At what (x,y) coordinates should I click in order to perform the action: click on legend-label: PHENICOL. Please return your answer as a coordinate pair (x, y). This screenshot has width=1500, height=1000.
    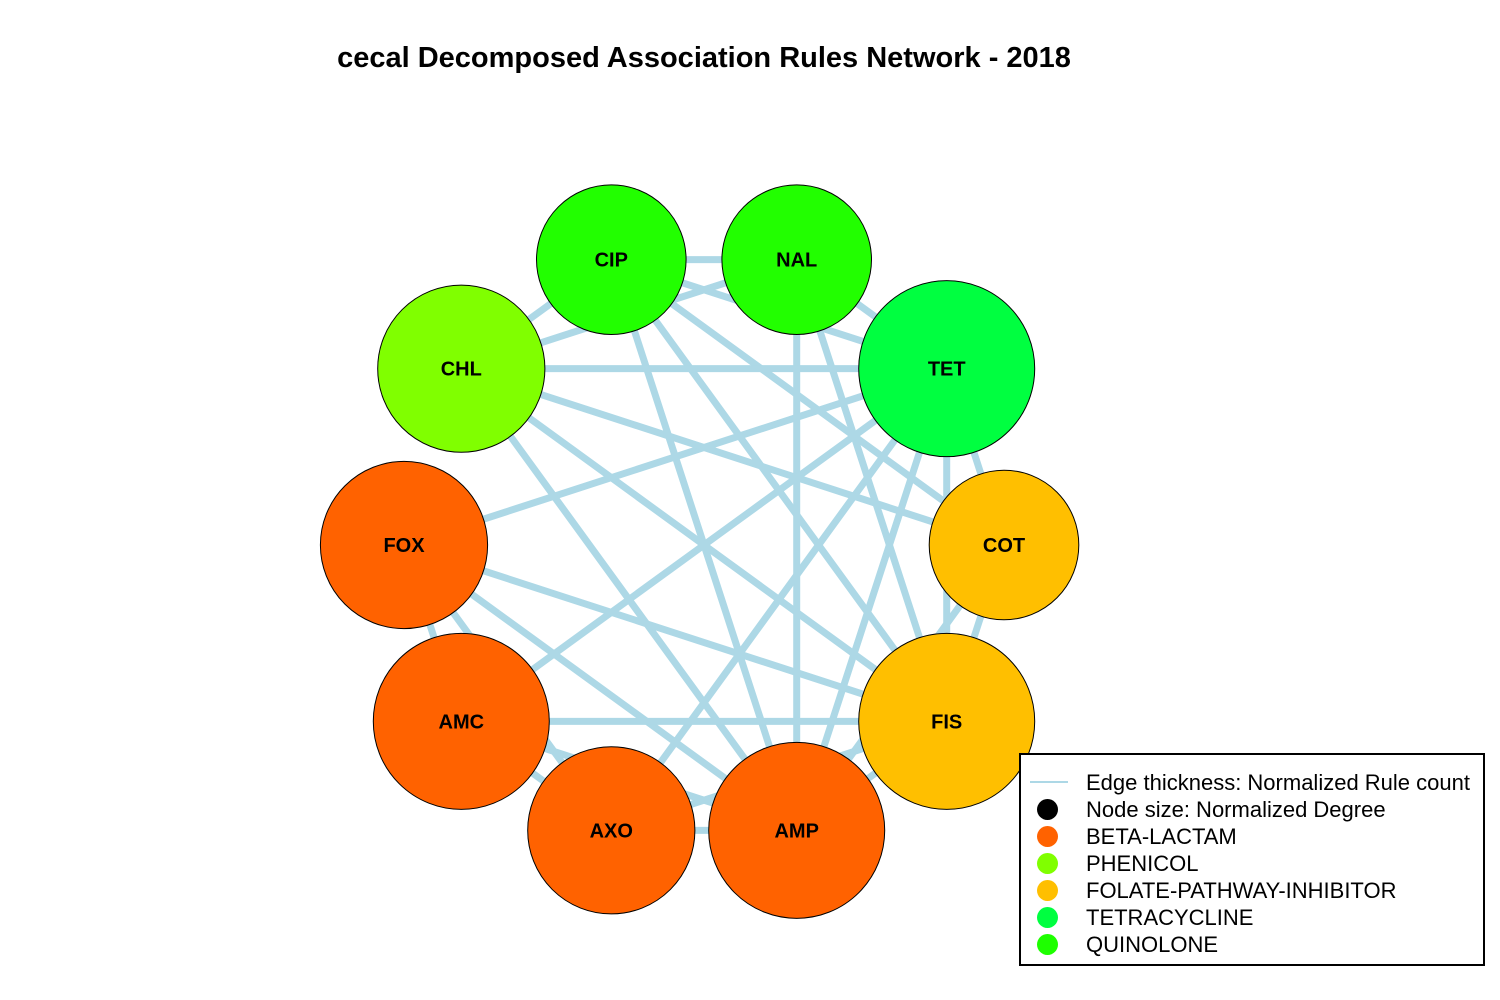
    Looking at the image, I should click on (1142, 863).